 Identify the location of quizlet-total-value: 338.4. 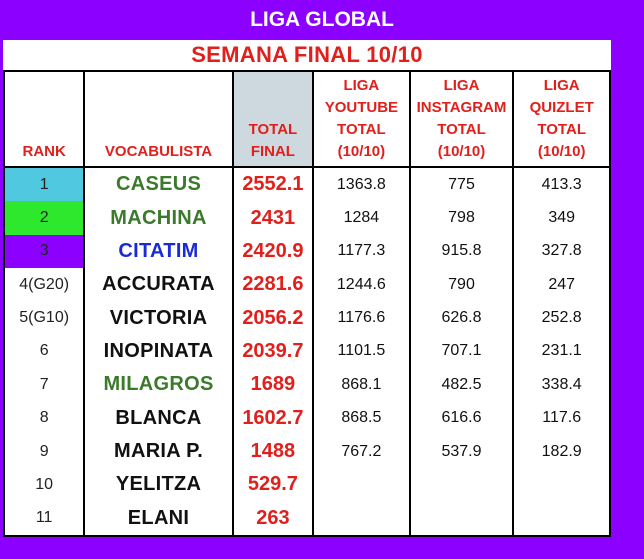
(561, 385).